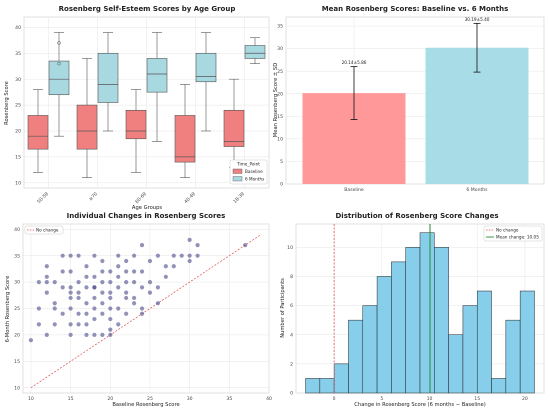  I want to click on boxplot-legend-swatch-baseline, so click(237, 171).